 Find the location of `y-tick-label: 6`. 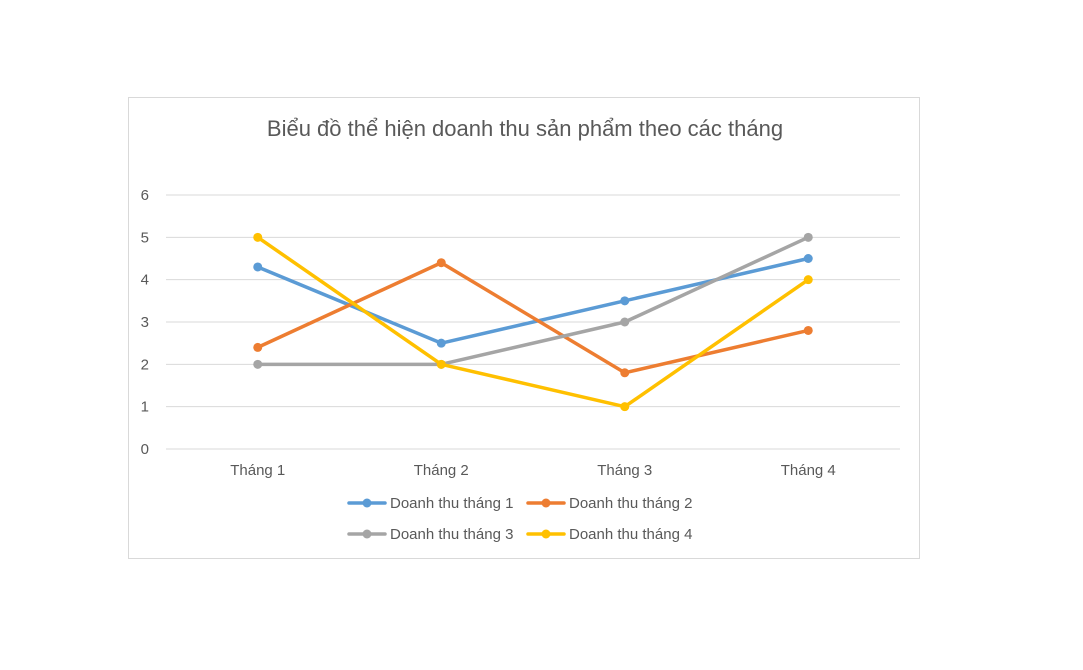

y-tick-label: 6 is located at coordinates (145, 195).